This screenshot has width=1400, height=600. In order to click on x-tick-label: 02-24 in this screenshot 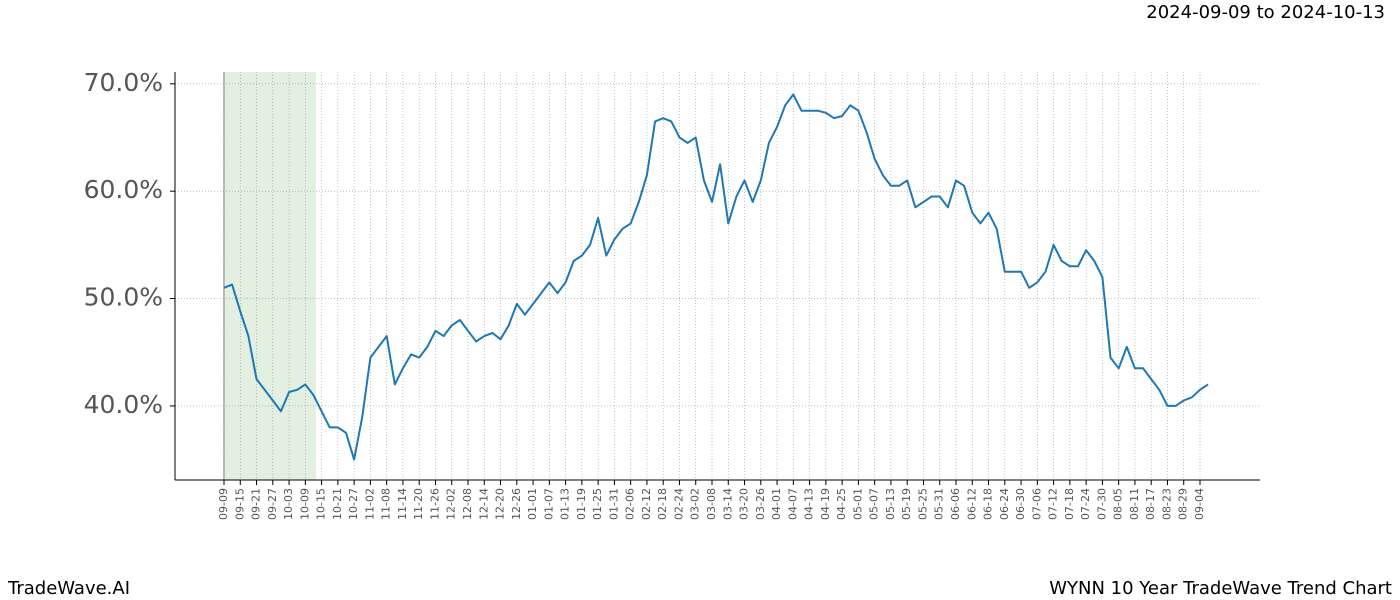, I will do `click(678, 504)`.